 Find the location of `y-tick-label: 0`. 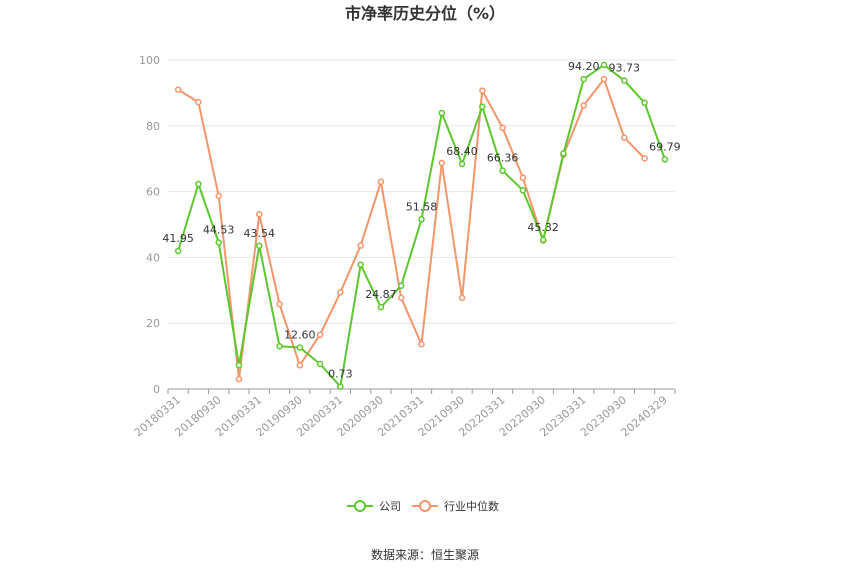

y-tick-label: 0 is located at coordinates (156, 389).